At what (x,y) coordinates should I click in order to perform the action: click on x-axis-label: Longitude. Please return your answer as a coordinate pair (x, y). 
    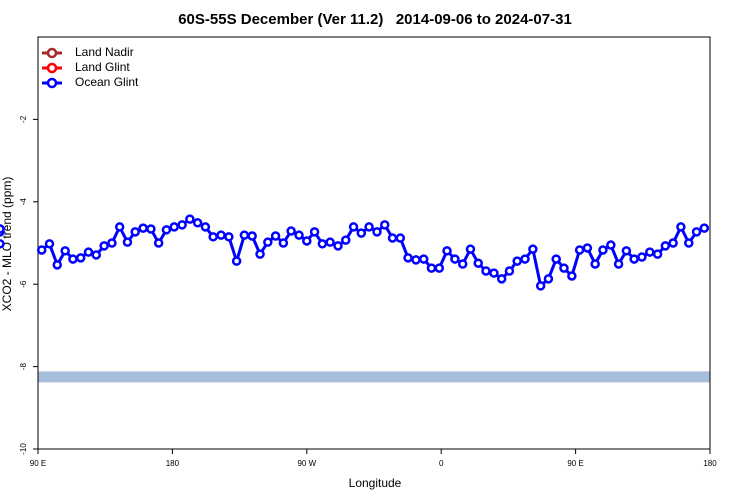
    Looking at the image, I should click on (375, 483).